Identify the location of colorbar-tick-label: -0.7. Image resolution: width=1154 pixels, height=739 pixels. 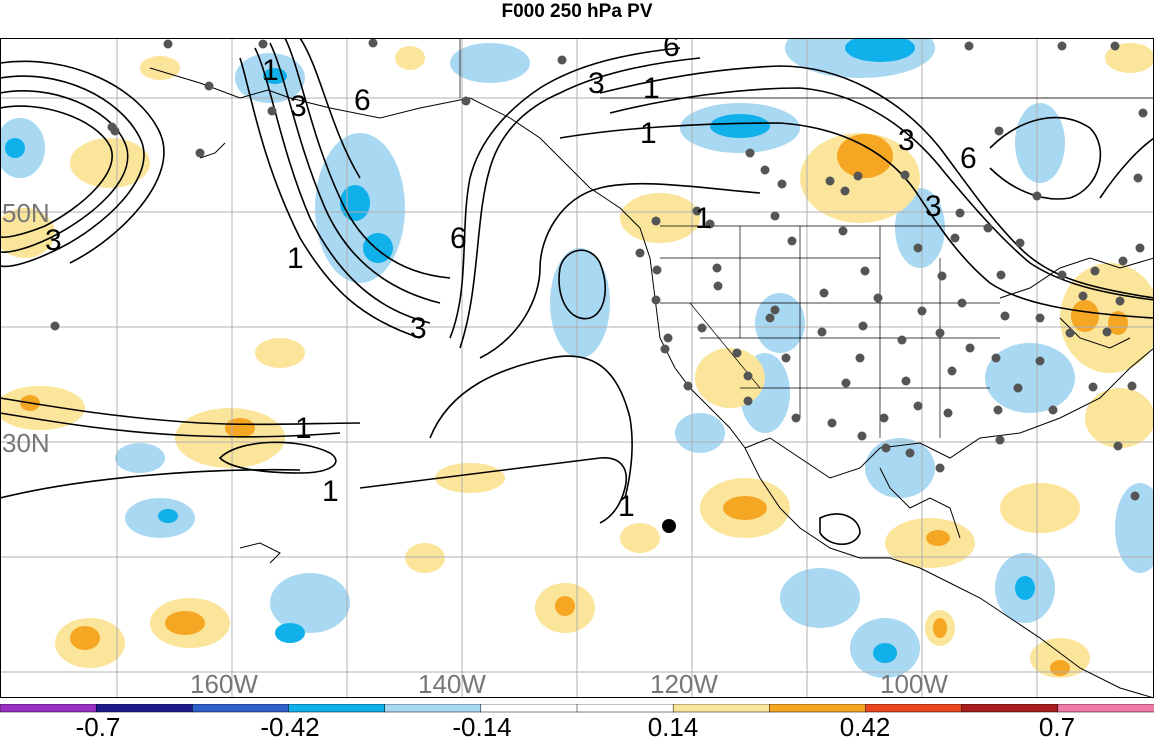
(98, 725).